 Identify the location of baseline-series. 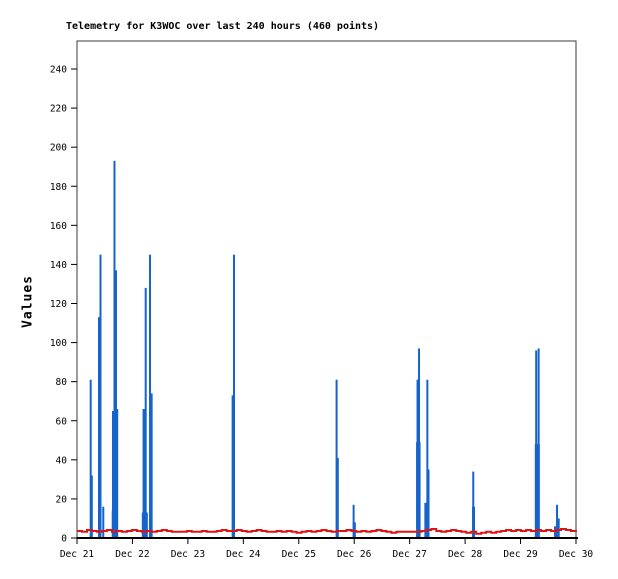
(327, 531).